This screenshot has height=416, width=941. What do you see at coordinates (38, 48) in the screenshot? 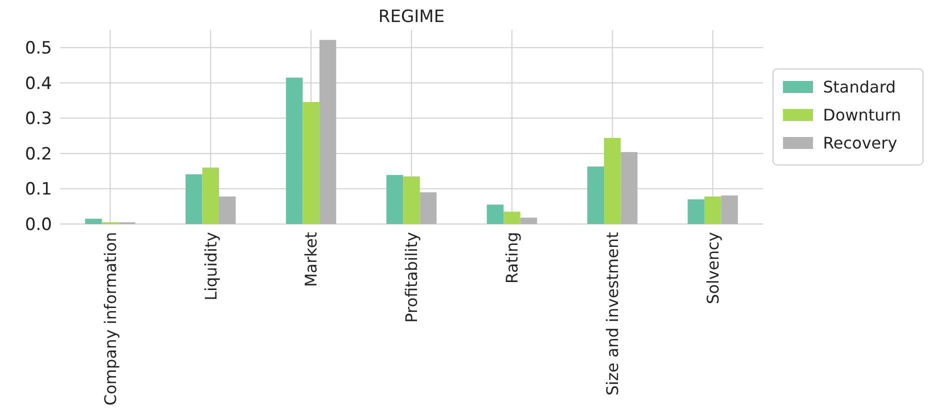
I see `y-tick-label: 0.5` at bounding box center [38, 48].